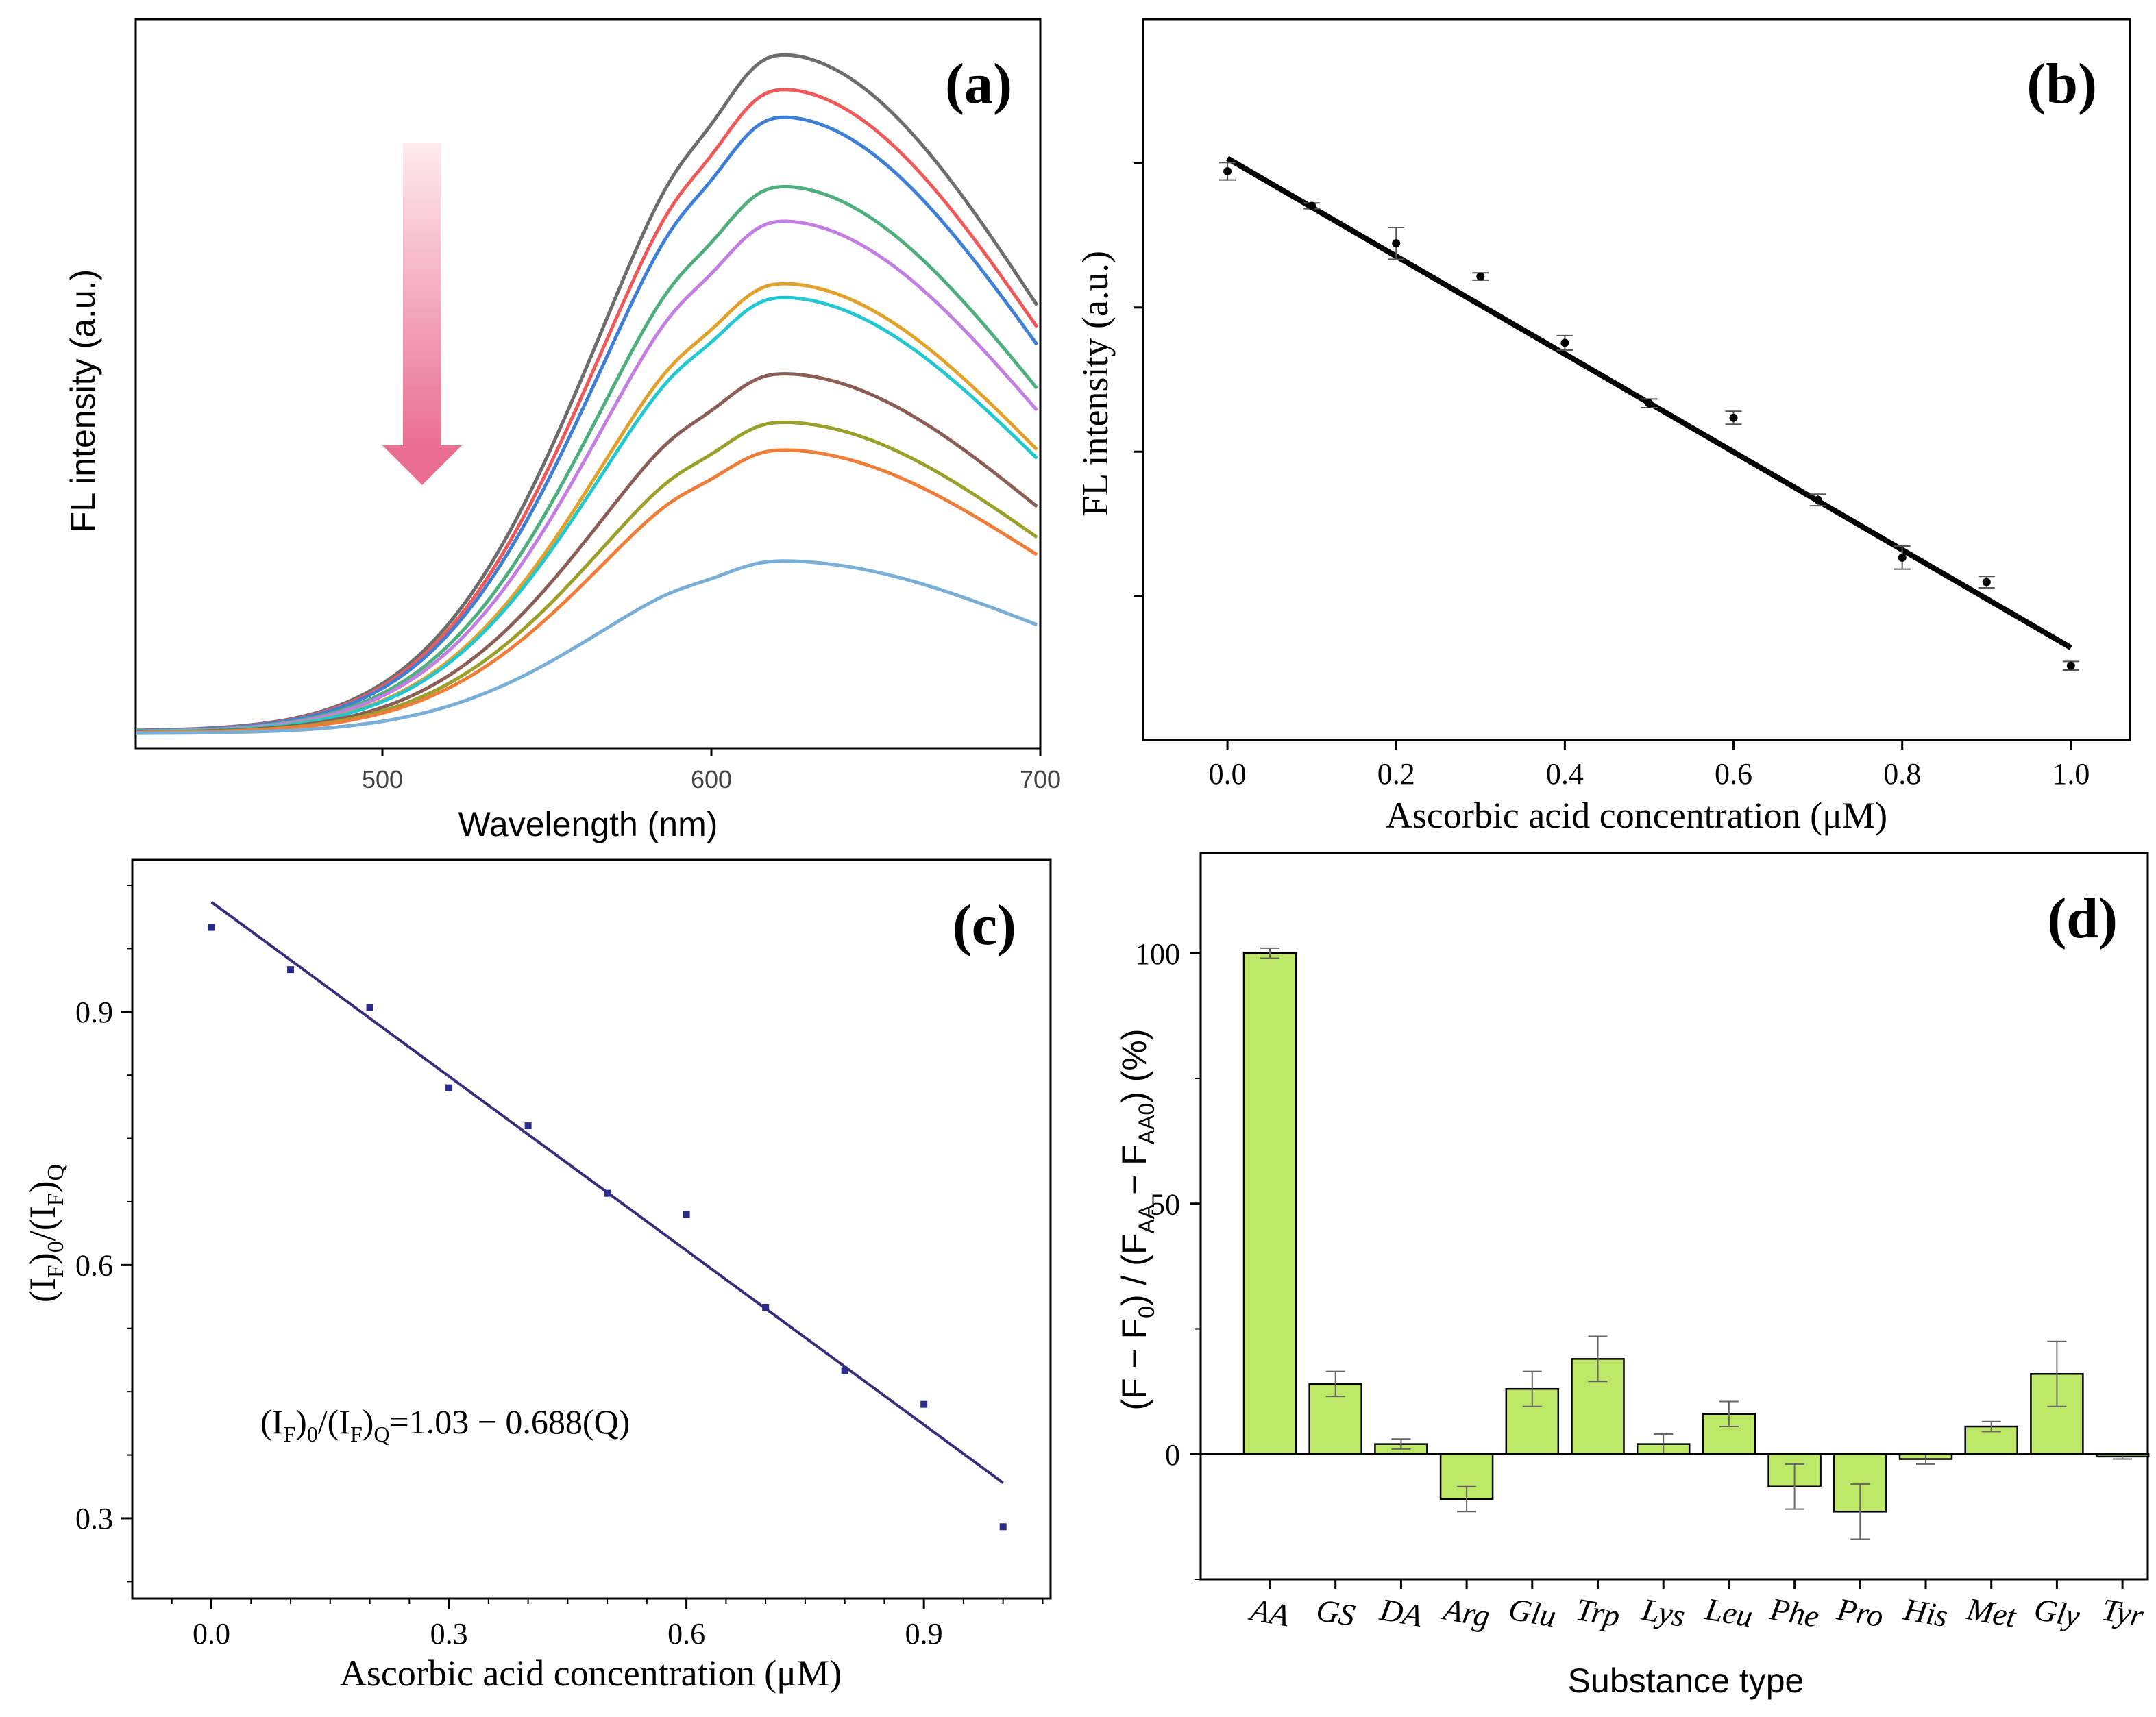 The image size is (2156, 1717). Describe the element at coordinates (978, 84) in the screenshot. I see `panel-a-label: (a)` at that location.